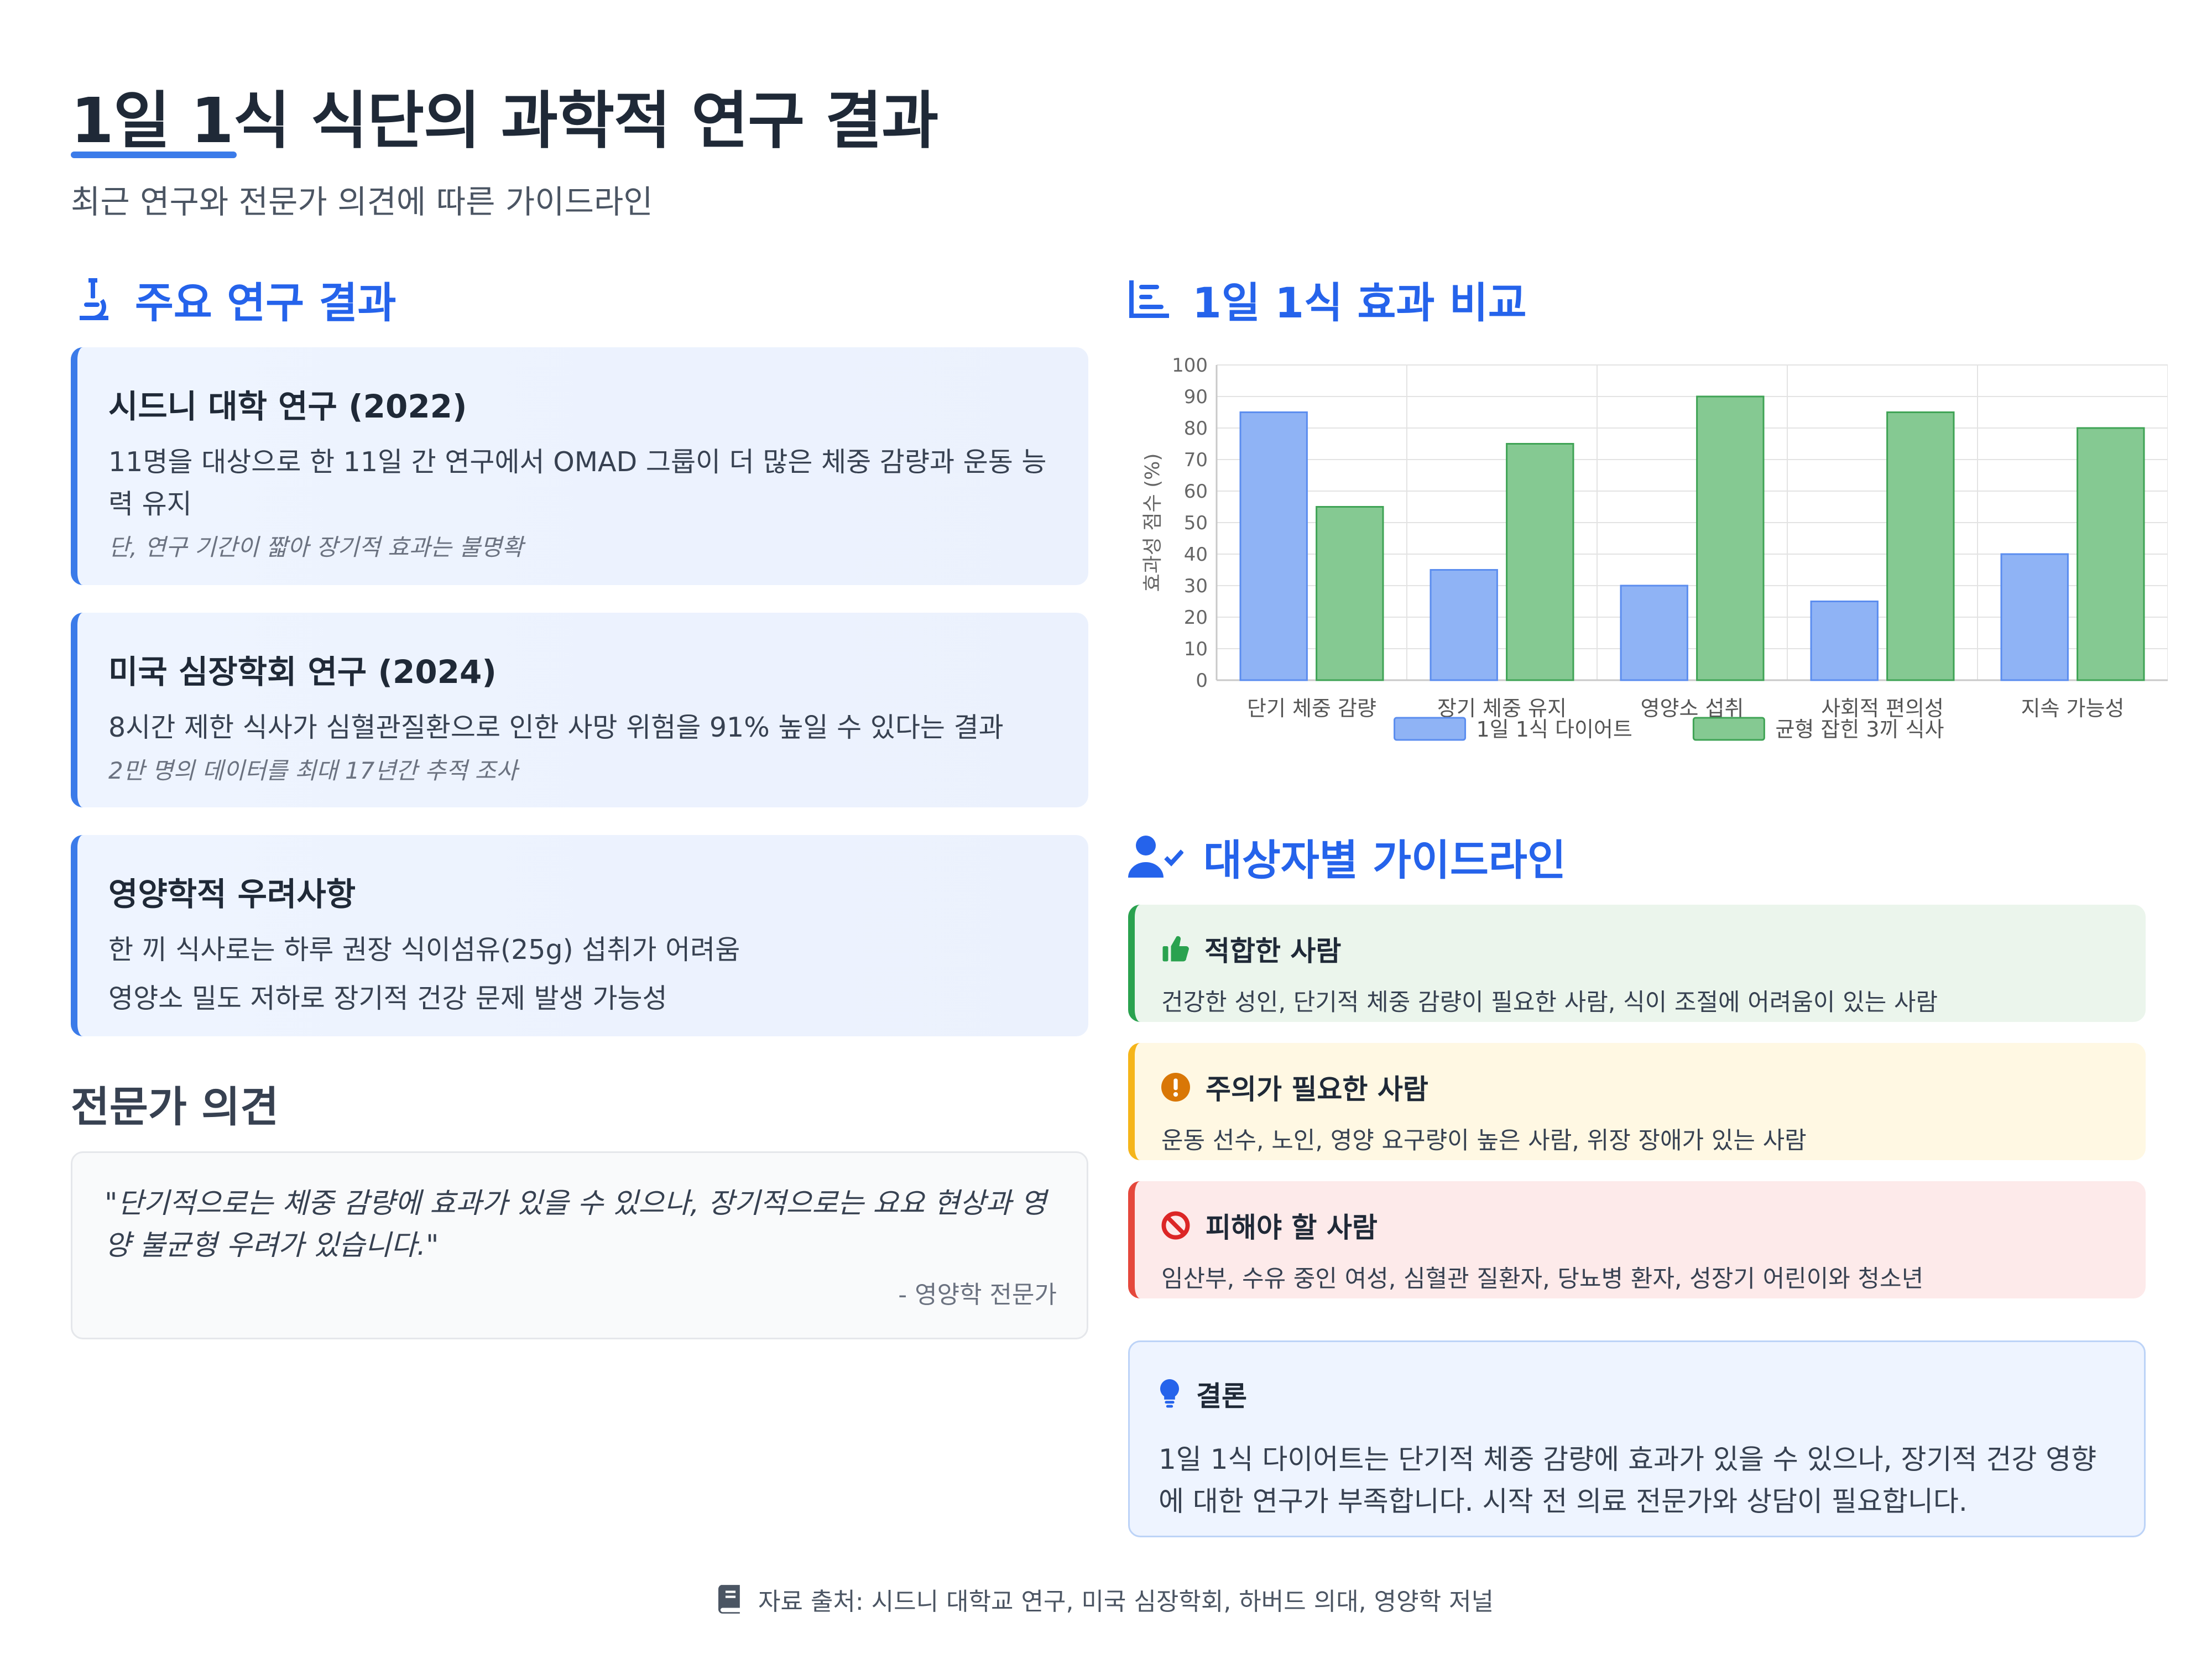  What do you see at coordinates (362, 202) in the screenshot?
I see `page-subtitle: 최근 연구와 전문가 의견에 따른 가이드라인` at bounding box center [362, 202].